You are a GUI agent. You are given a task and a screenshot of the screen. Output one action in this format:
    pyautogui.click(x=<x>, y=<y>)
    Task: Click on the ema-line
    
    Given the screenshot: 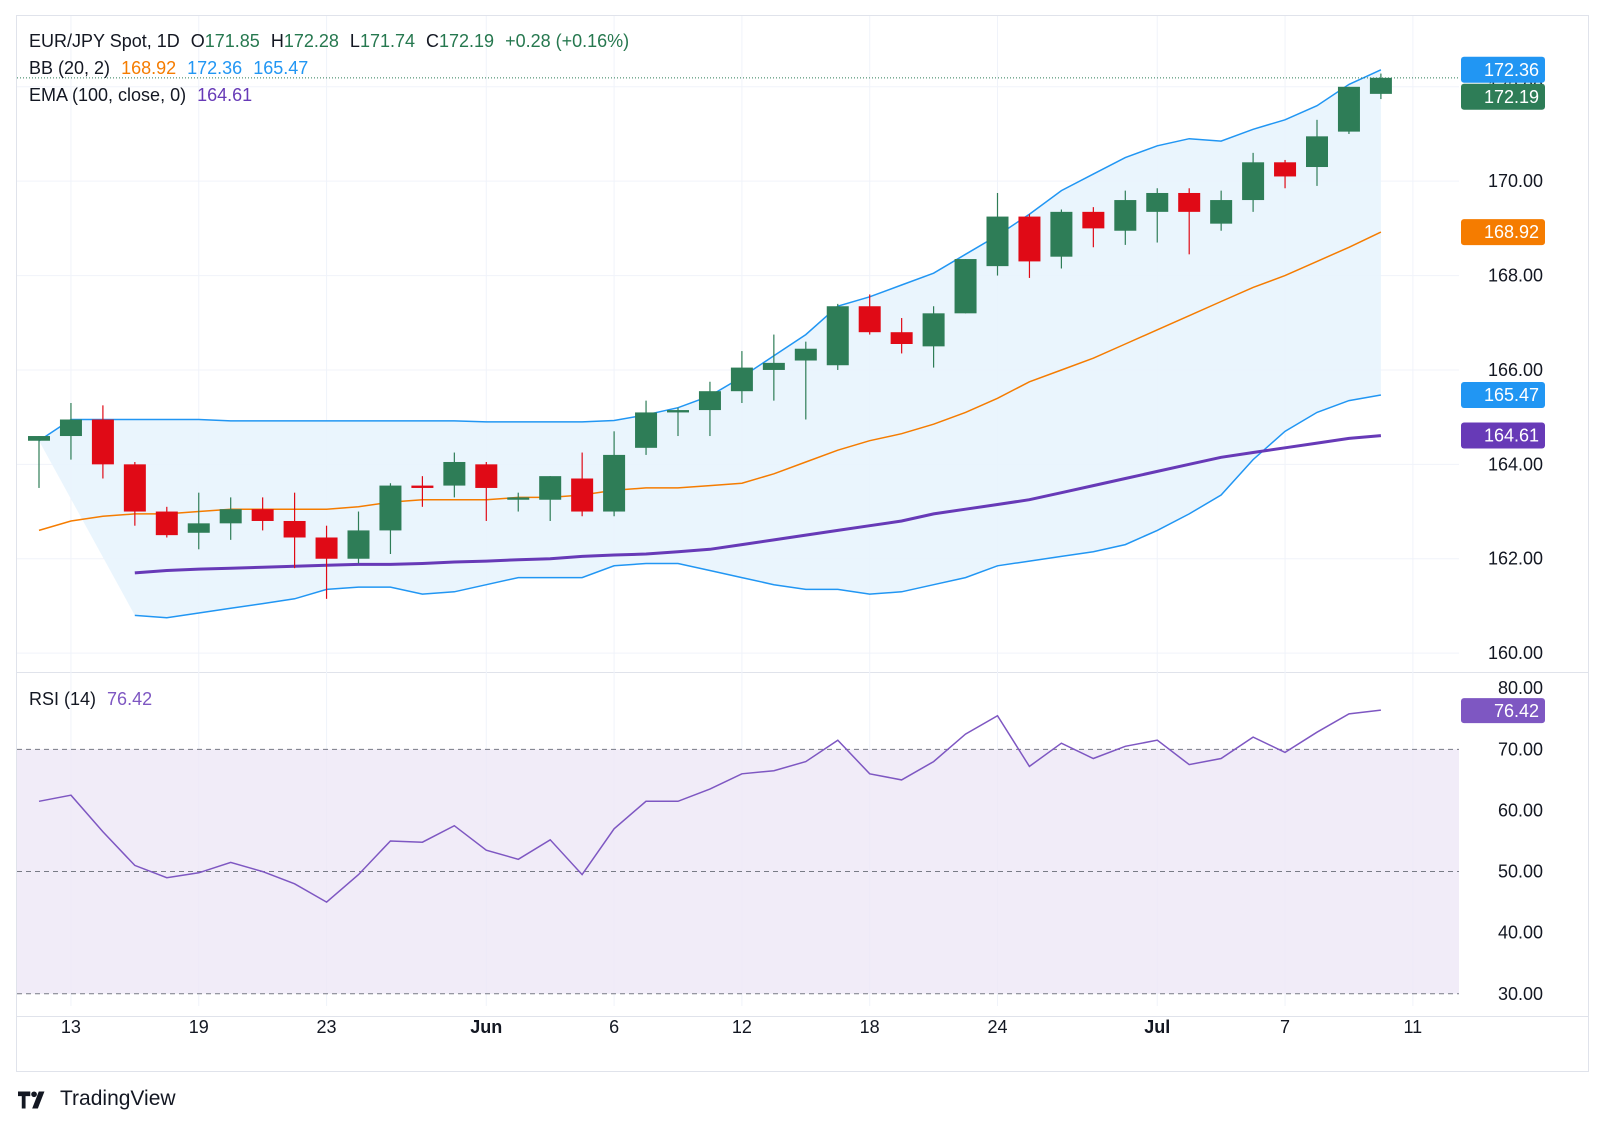 What is the action you would take?
    pyautogui.click(x=758, y=504)
    